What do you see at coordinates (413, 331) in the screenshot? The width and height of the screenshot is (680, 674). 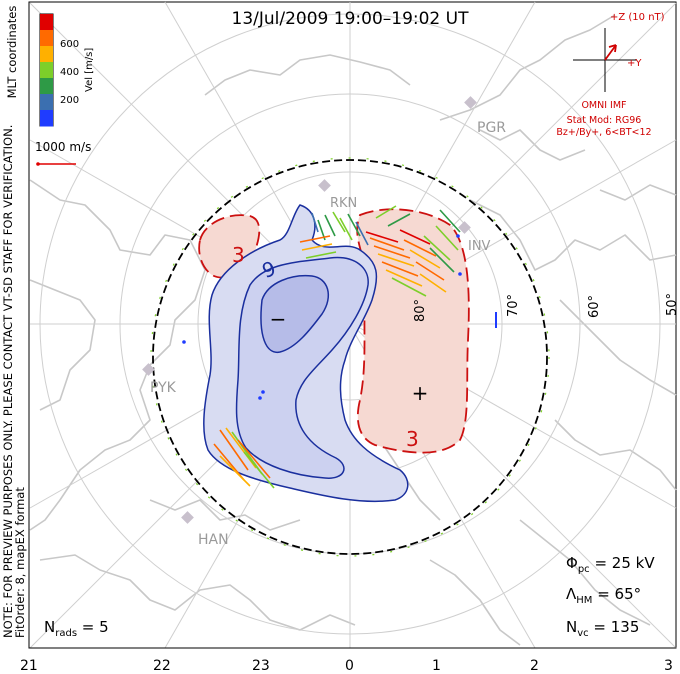 I see `positive-cell-large` at bounding box center [413, 331].